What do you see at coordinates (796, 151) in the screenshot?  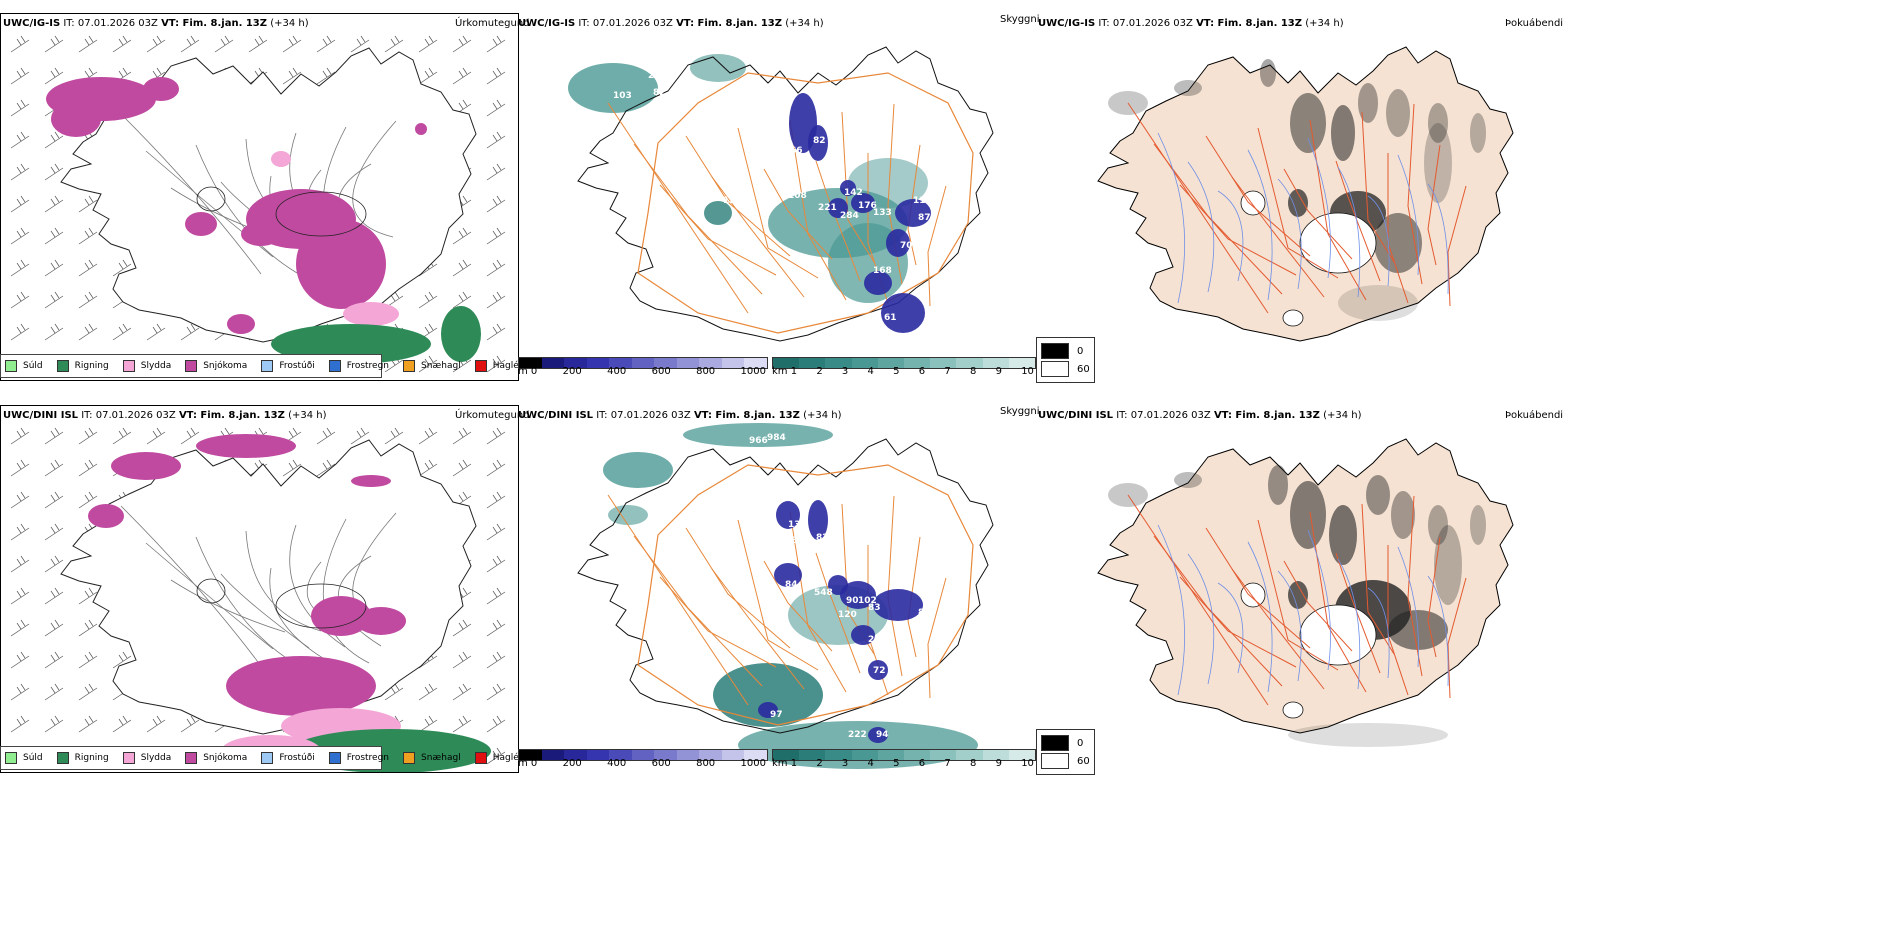 I see `visibility-value-label: 66` at bounding box center [796, 151].